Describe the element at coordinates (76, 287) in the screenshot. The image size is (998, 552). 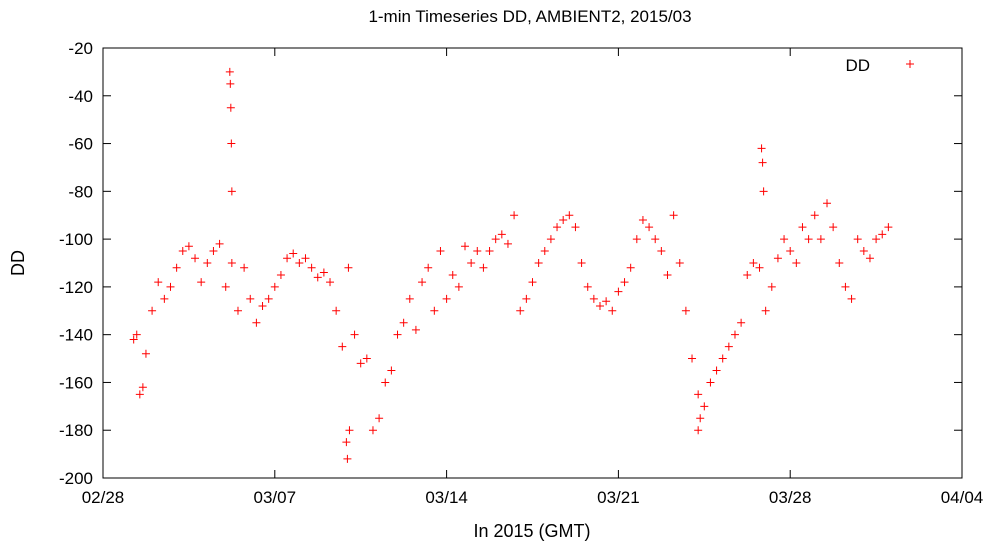
I see `y-tick-label: -120` at that location.